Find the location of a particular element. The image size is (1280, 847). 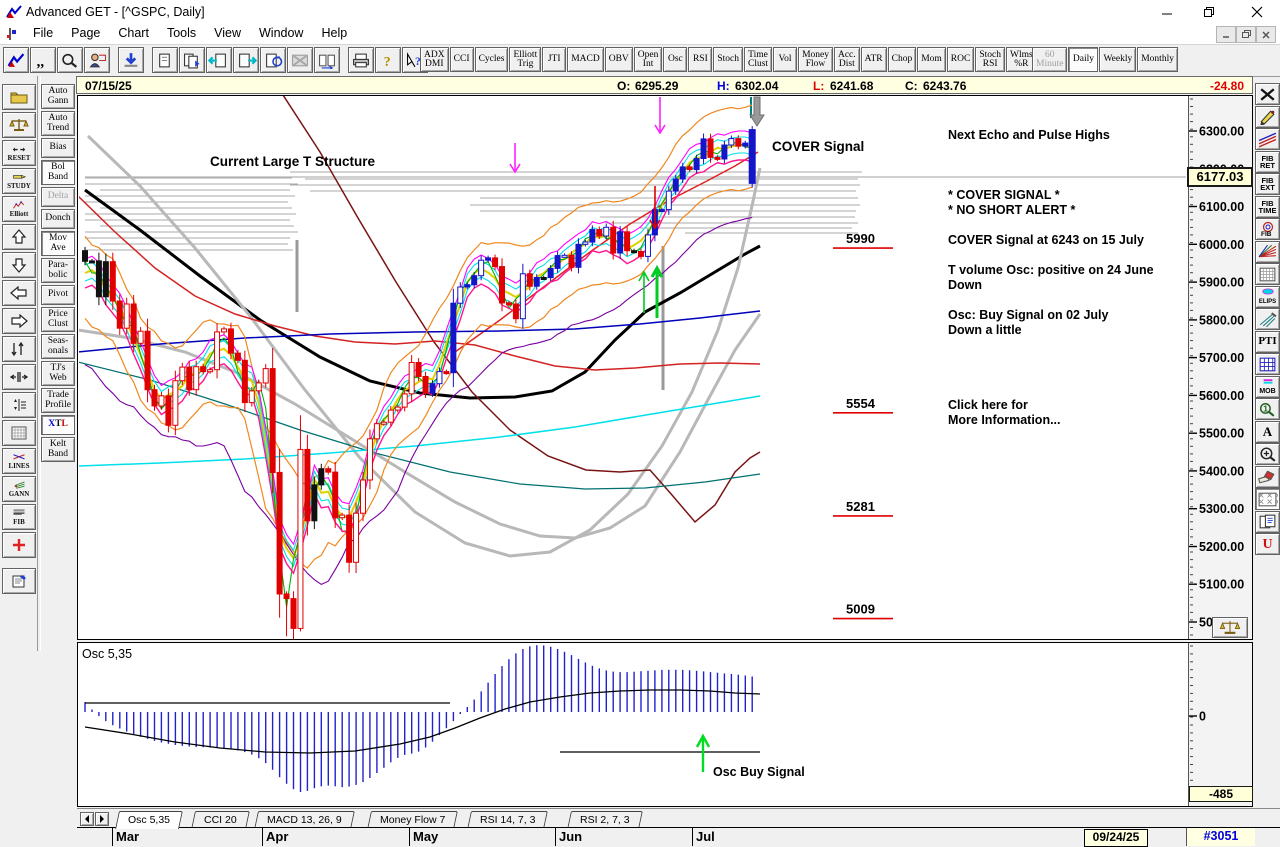

print-icon is located at coordinates (361, 60).